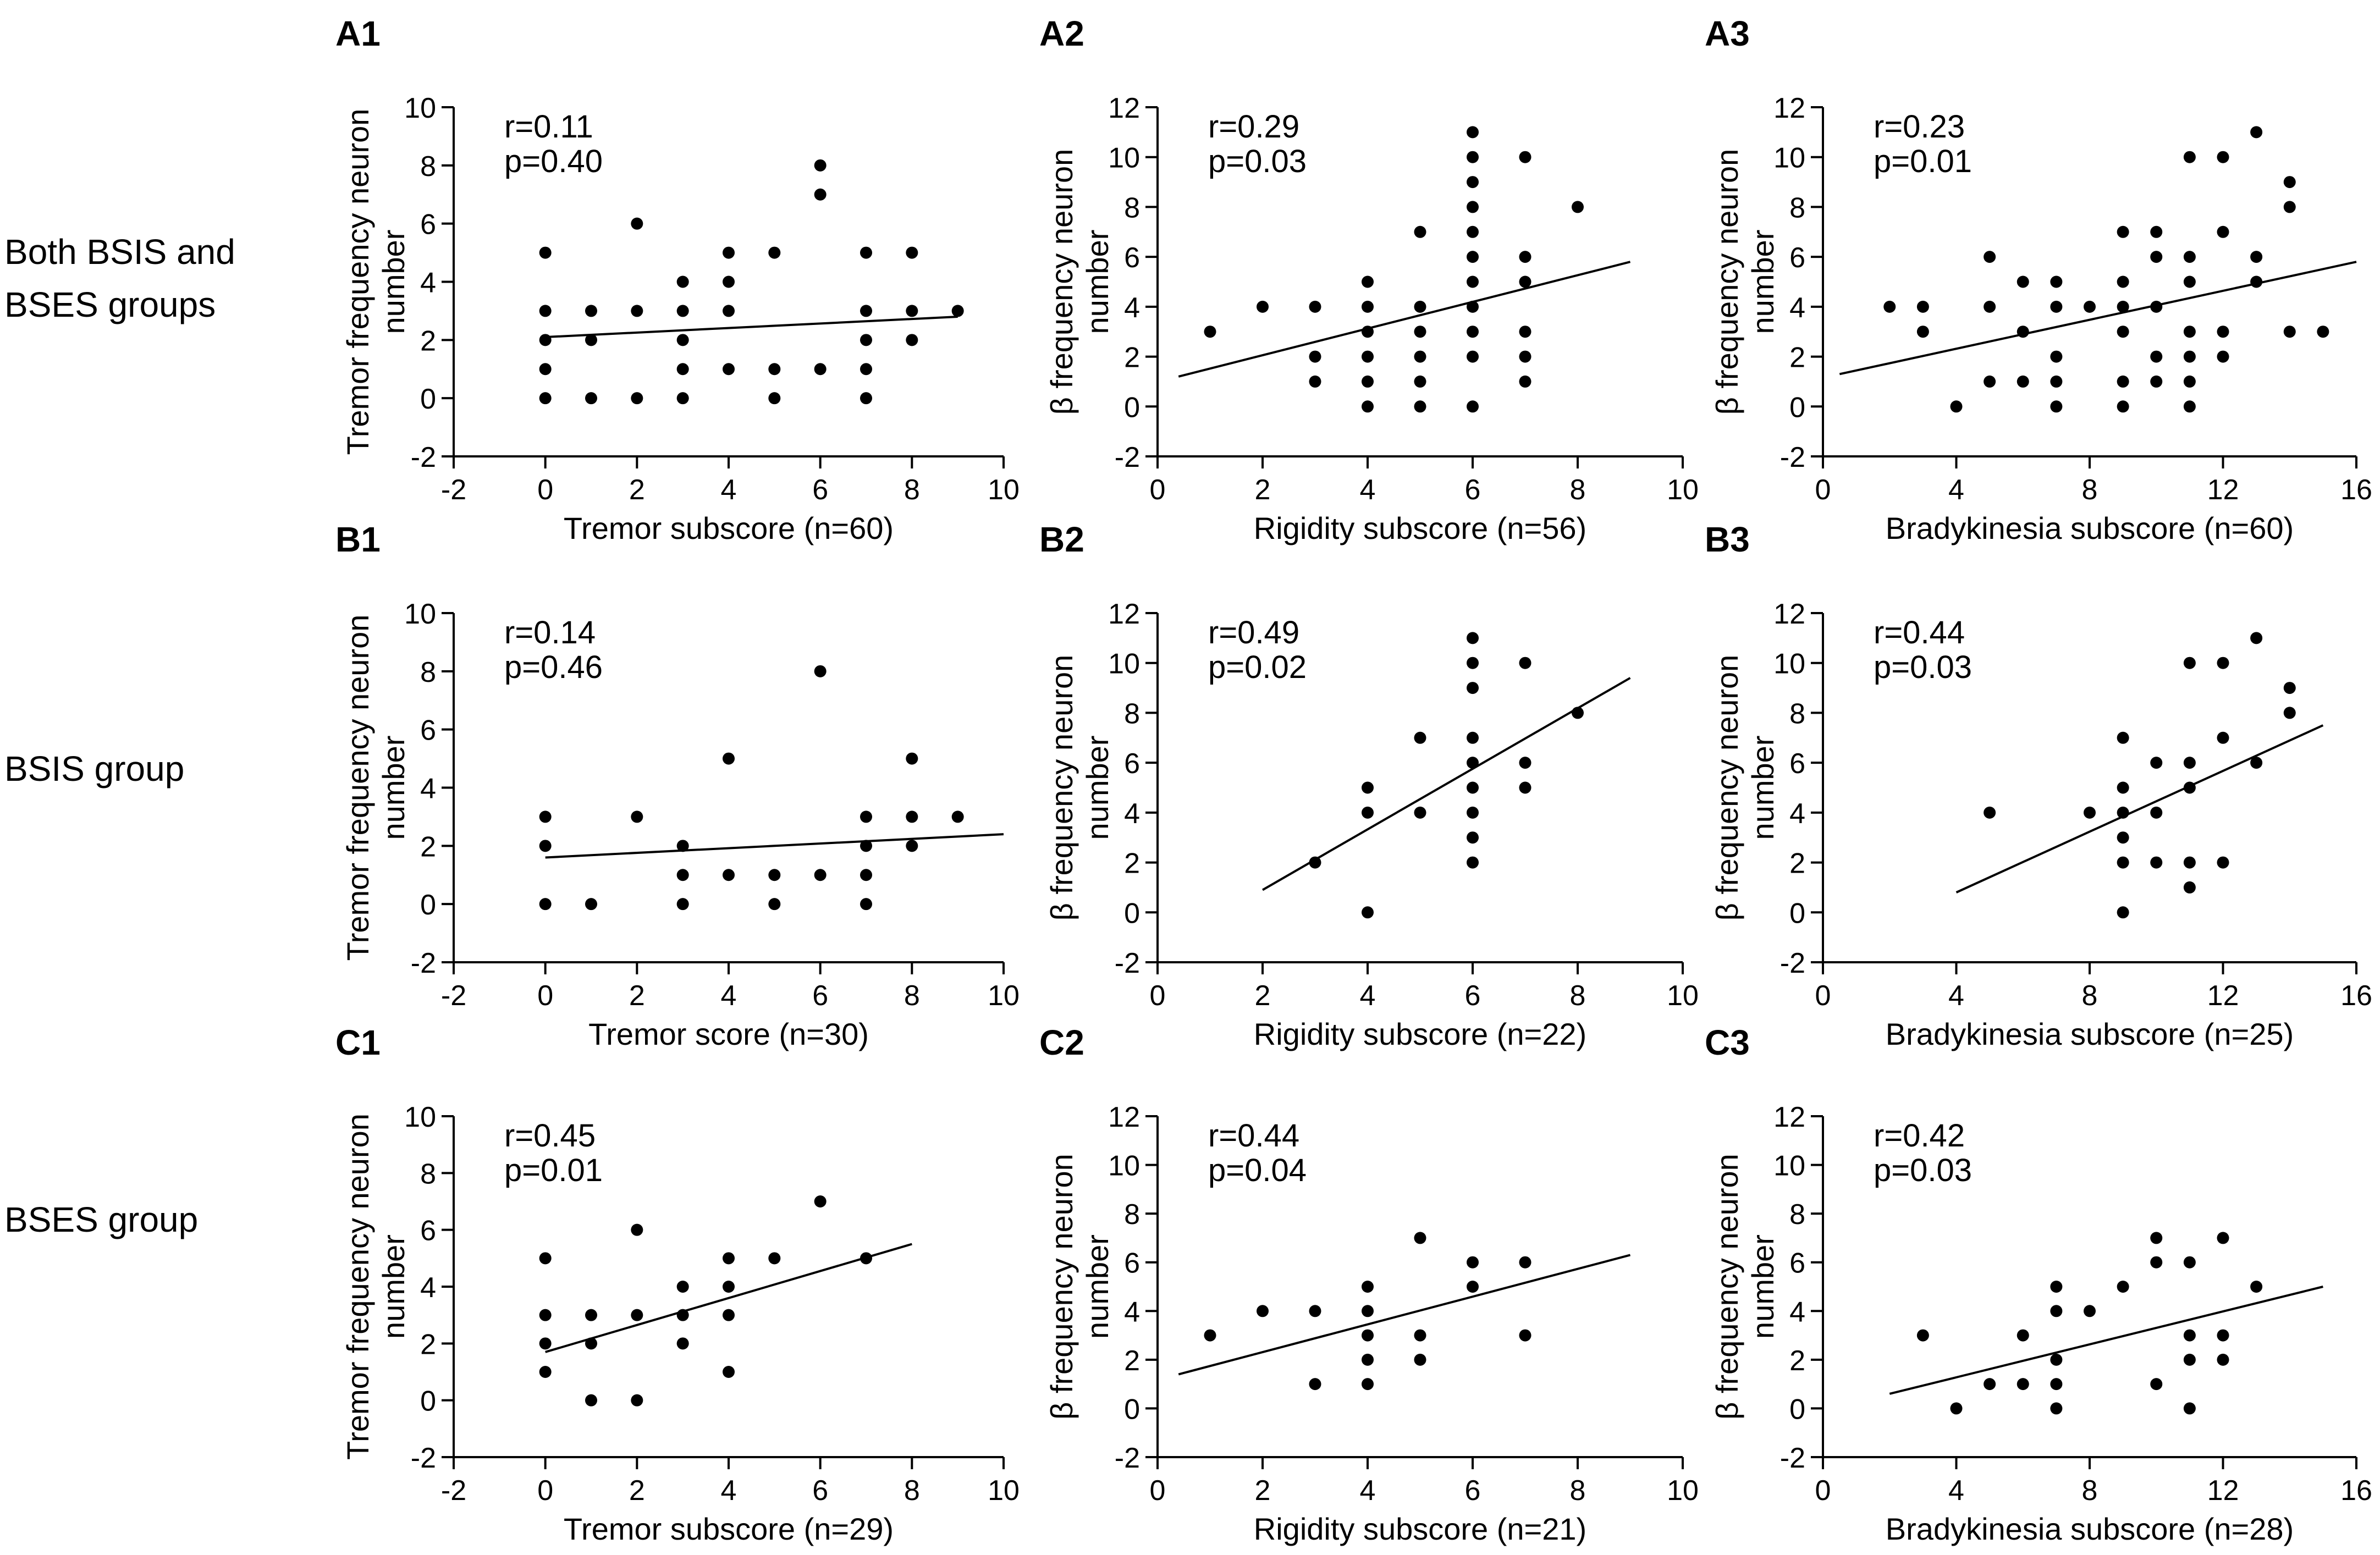  What do you see at coordinates (1158, 996) in the screenshot?
I see `b2-xtick-label: 0` at bounding box center [1158, 996].